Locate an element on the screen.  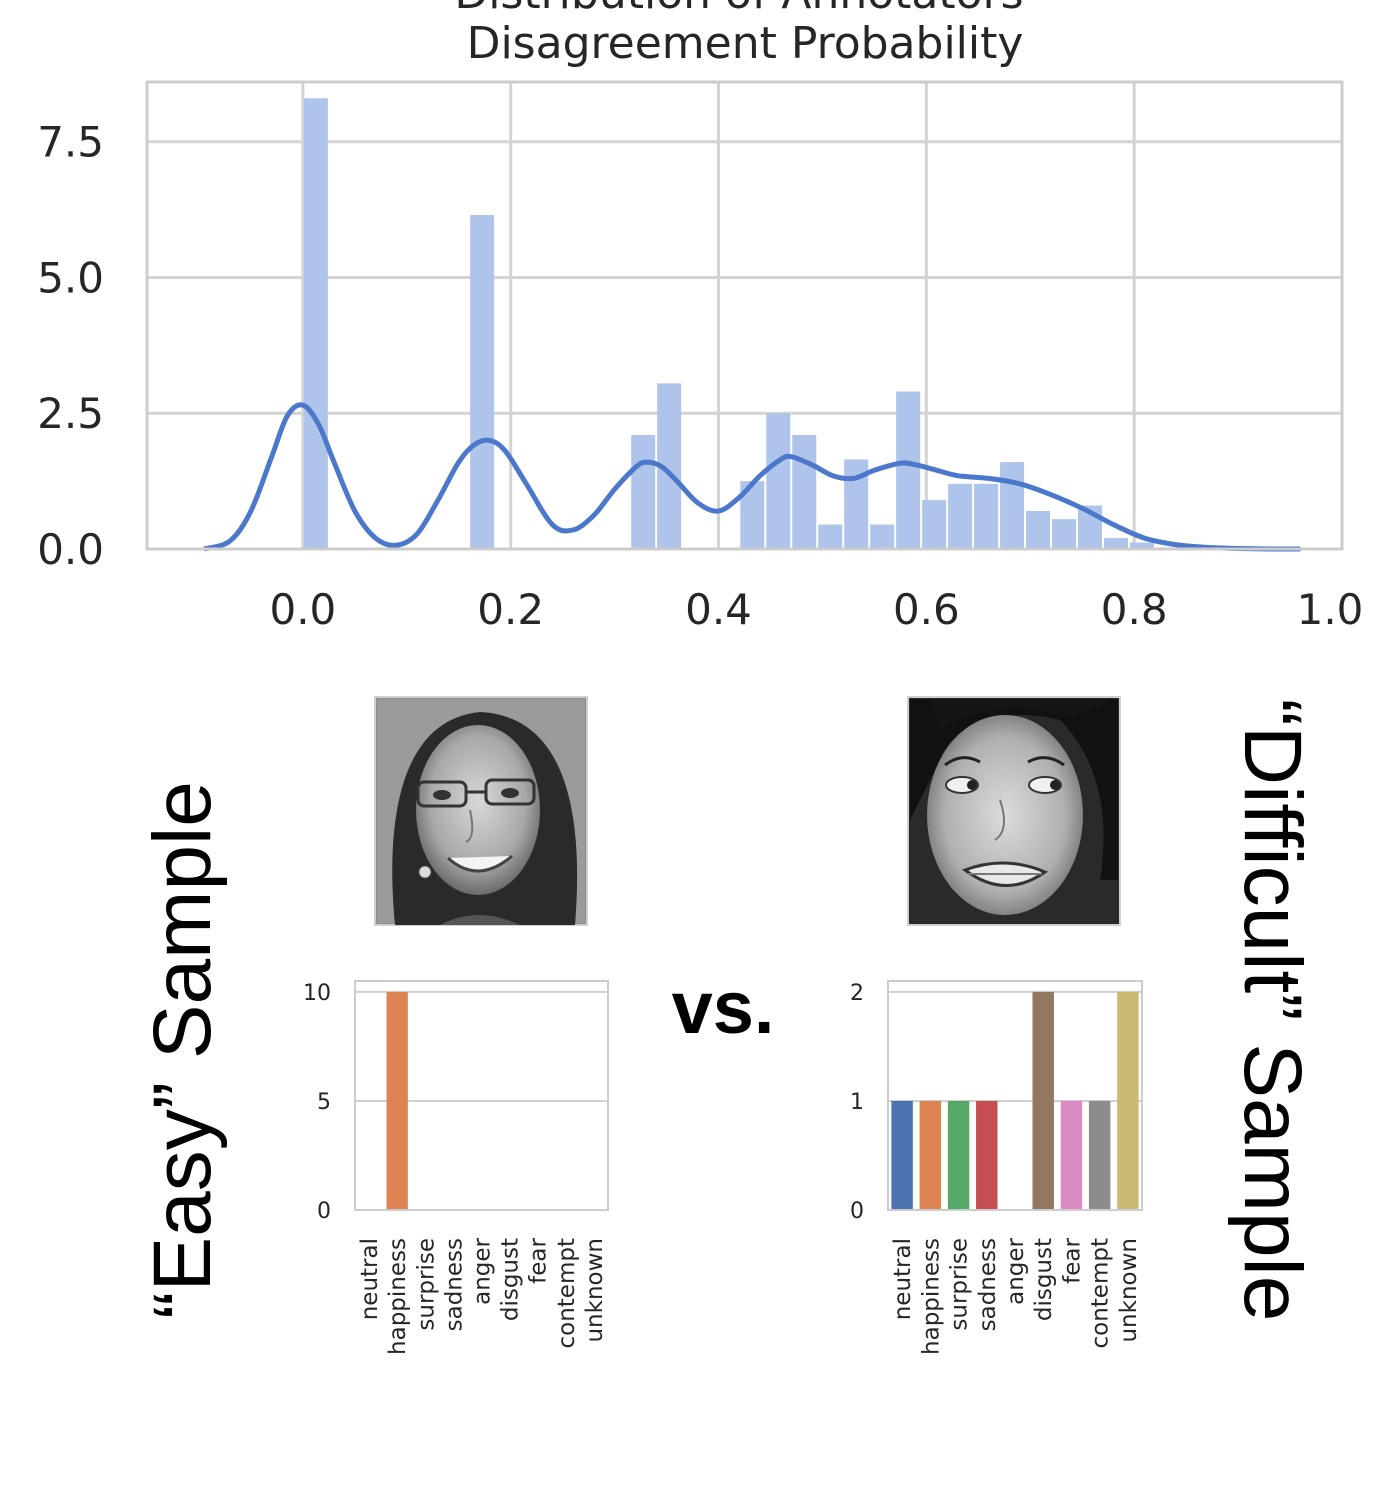
difficult-sample-label: “Difficult” Sample is located at coordinates (1272, 1010).